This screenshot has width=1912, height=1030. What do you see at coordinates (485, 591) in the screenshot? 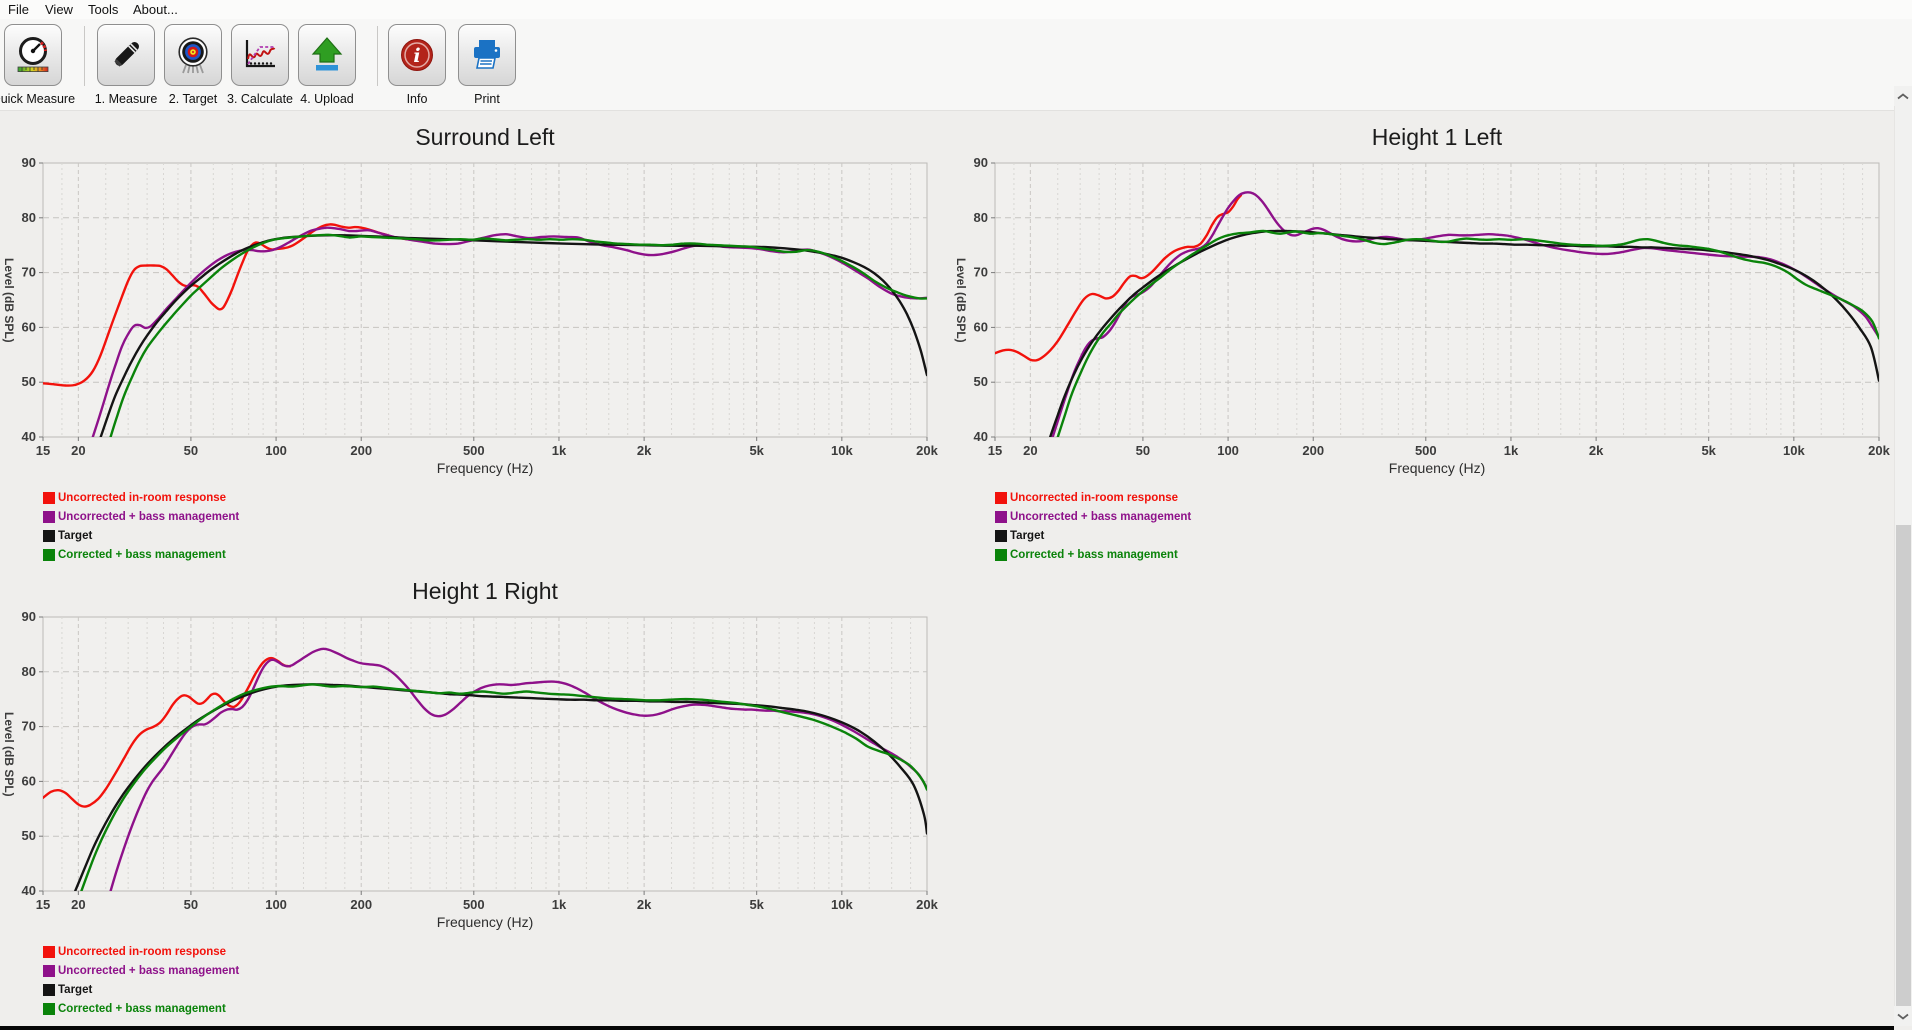
I see `chart-title: Height 1 Right` at bounding box center [485, 591].